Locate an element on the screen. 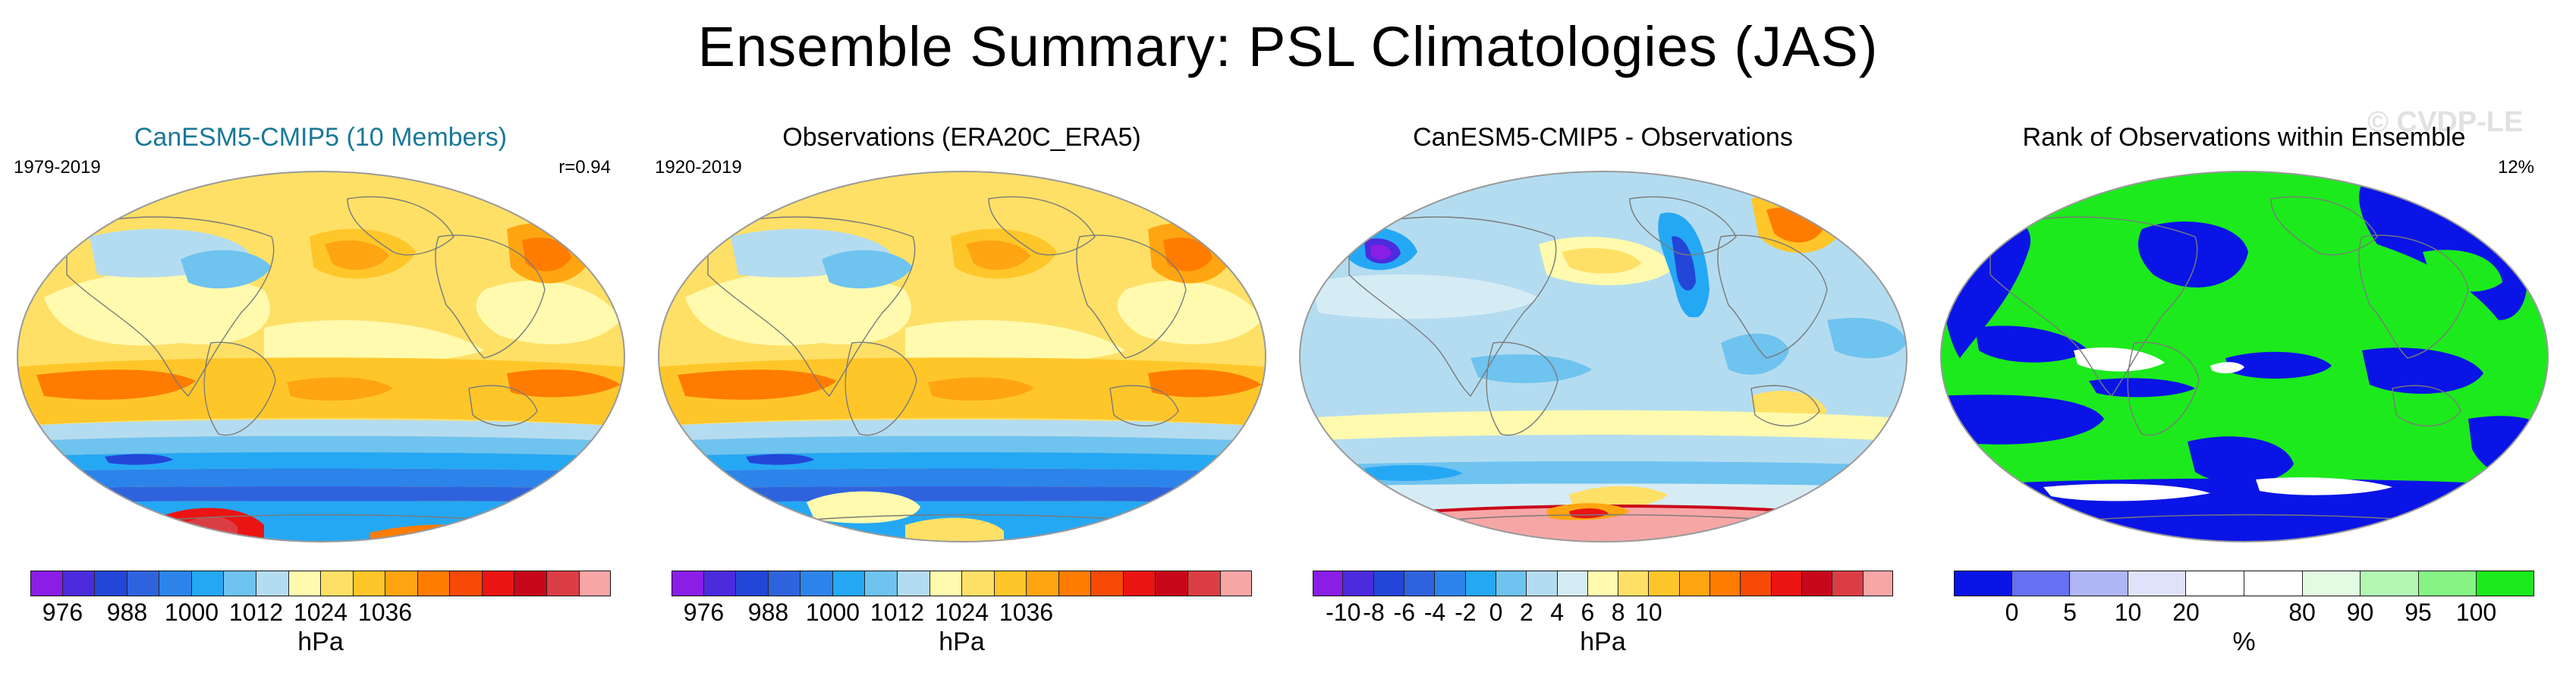 This screenshot has height=676, width=2576. colorbar-tick-label: 80 is located at coordinates (2302, 612).